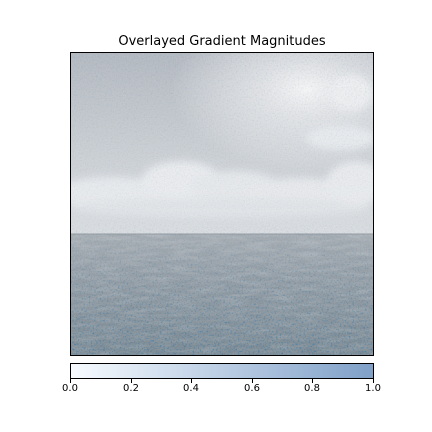 This screenshot has width=432, height=432. Describe the element at coordinates (191, 388) in the screenshot. I see `colorbar-tick-label: 0.4` at that location.